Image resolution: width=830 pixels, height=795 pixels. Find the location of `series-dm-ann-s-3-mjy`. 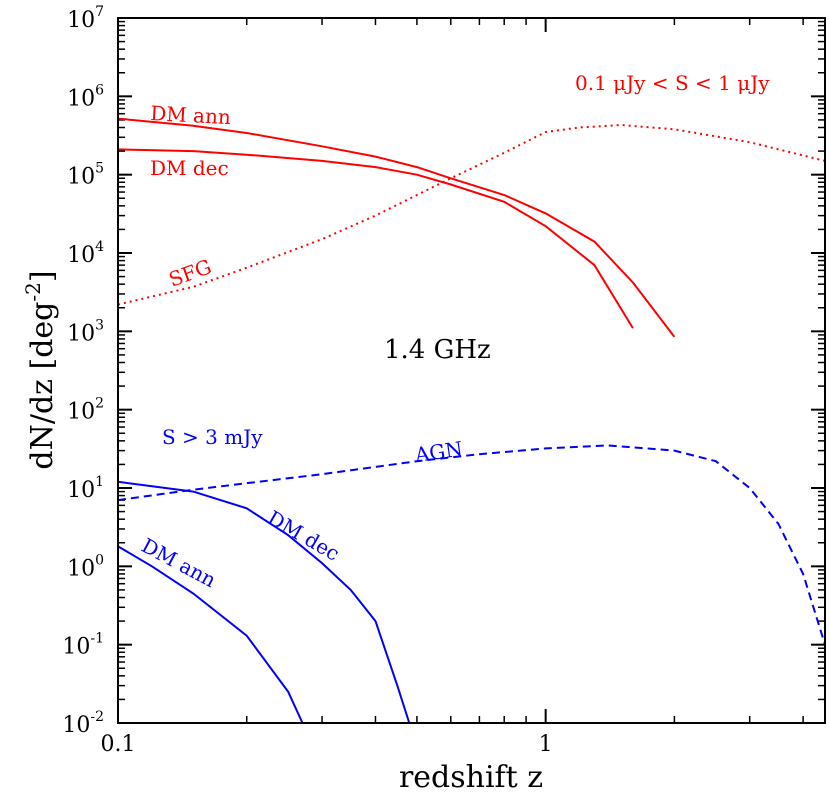

series-dm-ann-s-3-mjy is located at coordinates (211, 634).